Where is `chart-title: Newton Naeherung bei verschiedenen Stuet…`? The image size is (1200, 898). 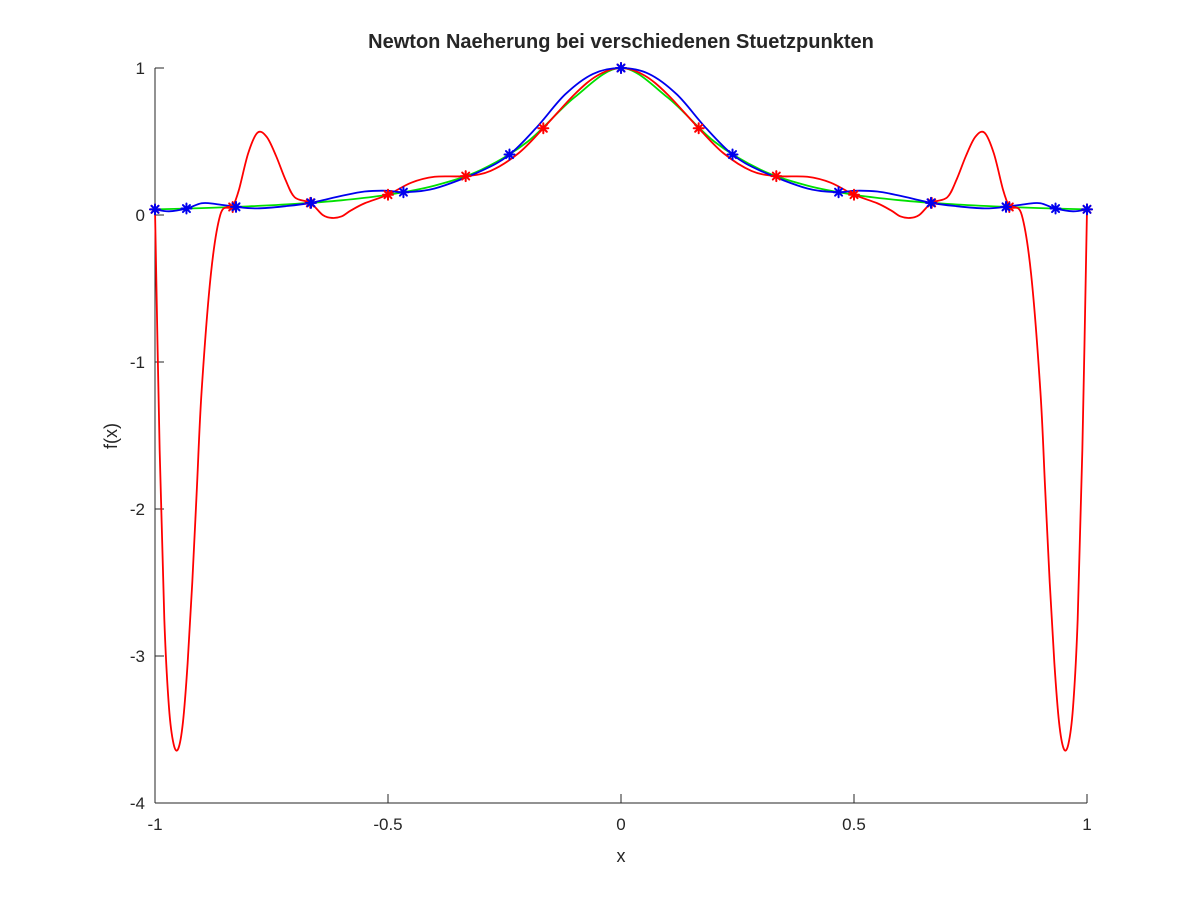 chart-title: Newton Naeherung bei verschiedenen Stuet… is located at coordinates (621, 42).